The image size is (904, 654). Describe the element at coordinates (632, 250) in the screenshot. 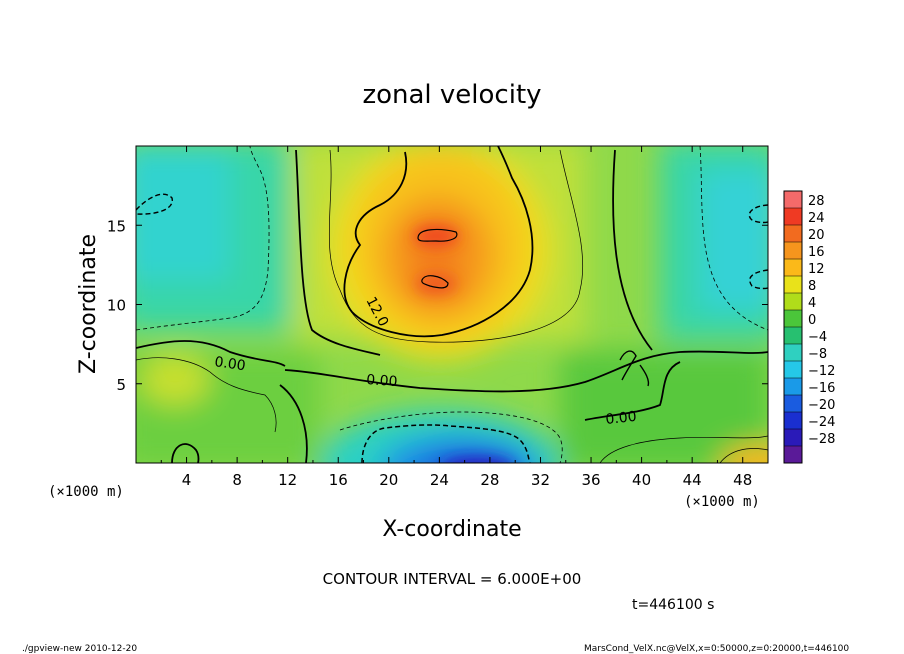

I see `zero-contour-d` at that location.